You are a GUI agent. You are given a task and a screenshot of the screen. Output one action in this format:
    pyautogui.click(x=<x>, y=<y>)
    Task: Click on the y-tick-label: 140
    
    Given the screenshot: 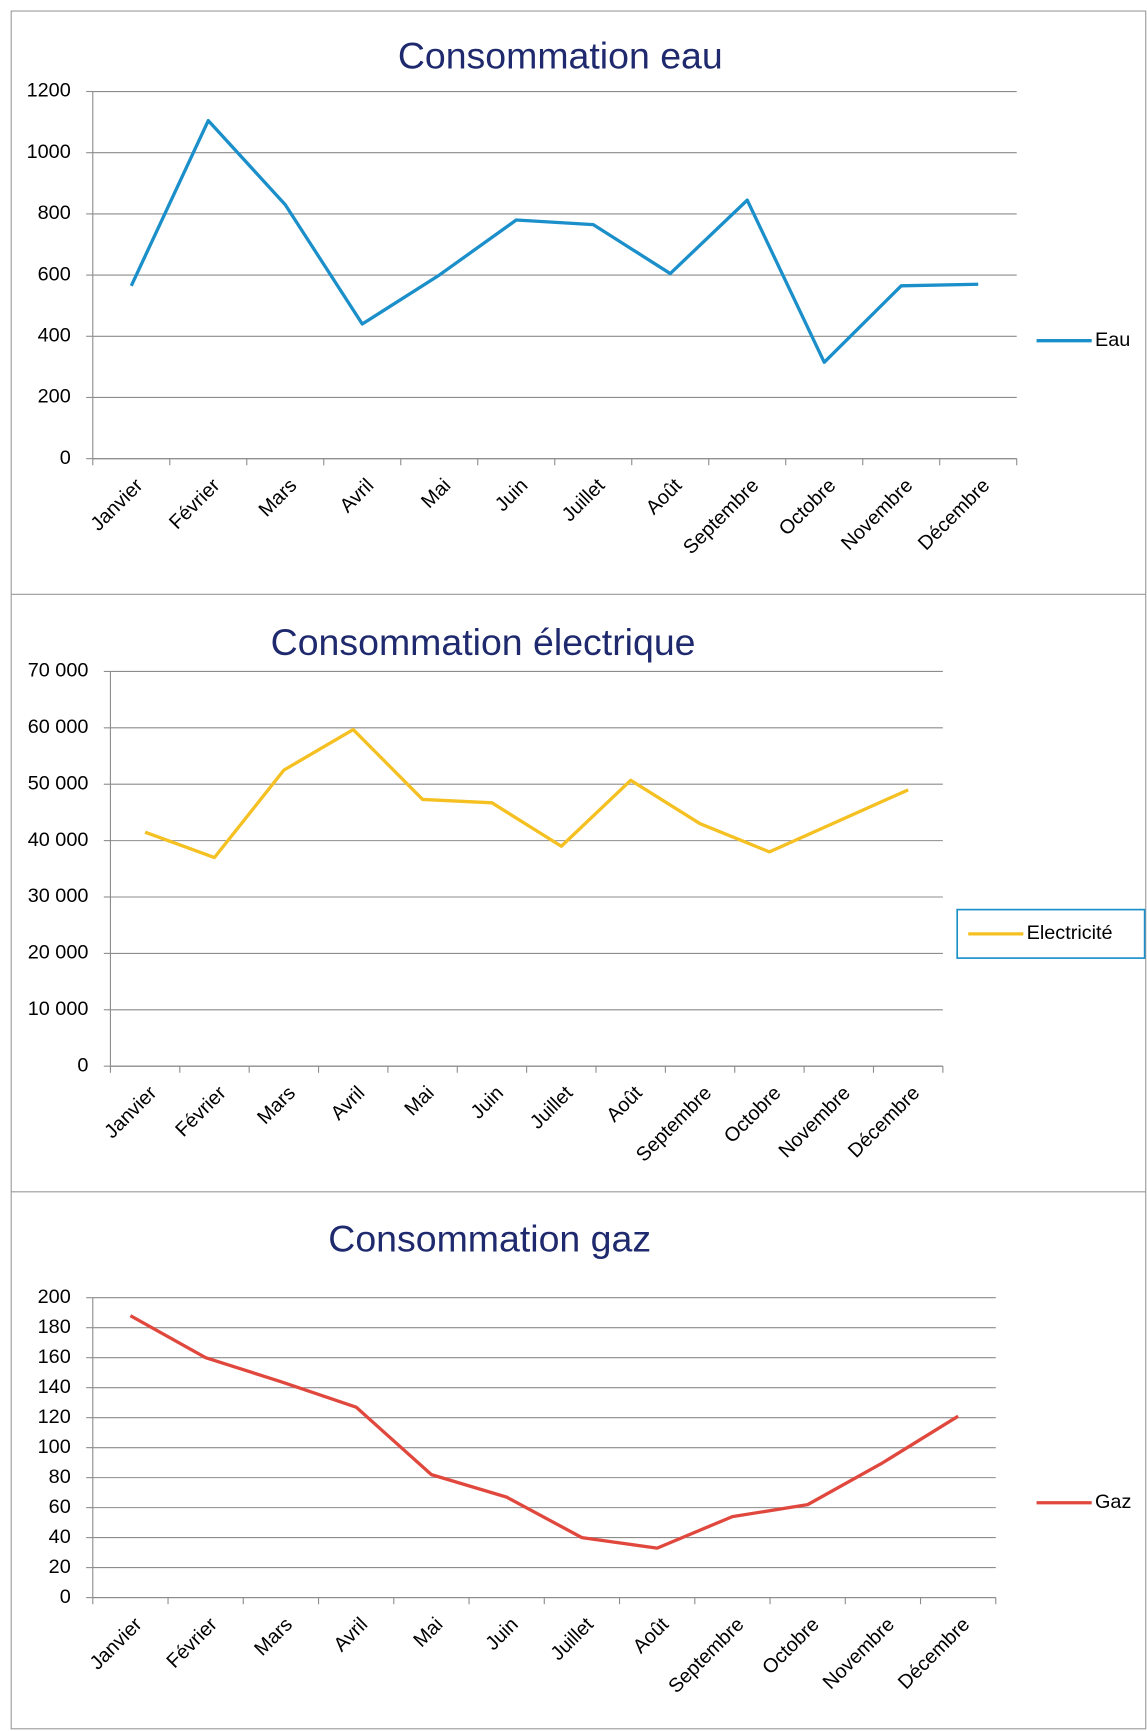 What is the action you would take?
    pyautogui.click(x=54, y=1387)
    